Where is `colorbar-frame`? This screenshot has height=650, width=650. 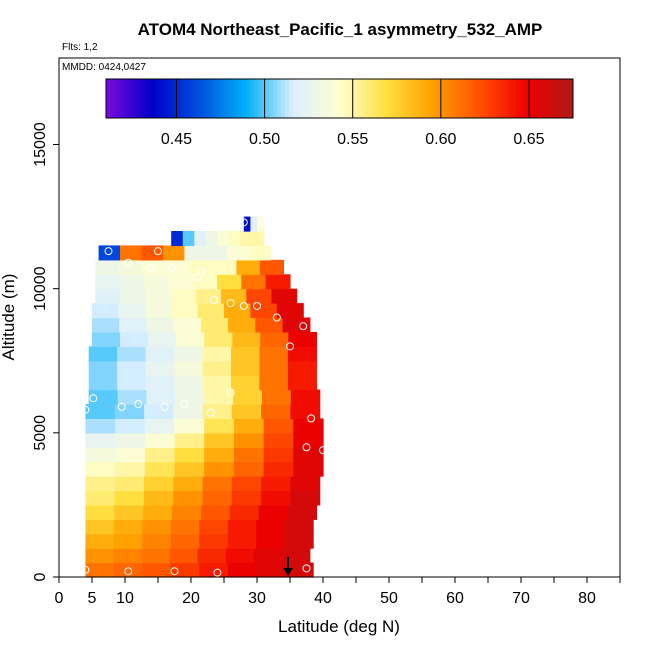 colorbar-frame is located at coordinates (339, 98).